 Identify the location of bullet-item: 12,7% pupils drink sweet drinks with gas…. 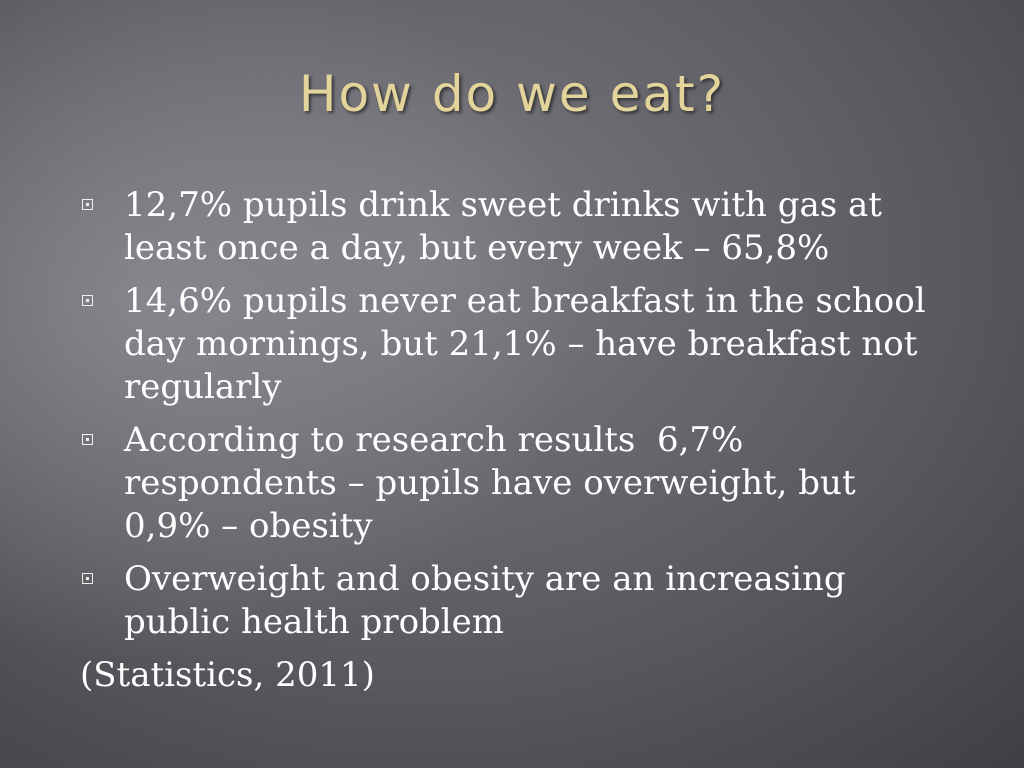
(515, 227).